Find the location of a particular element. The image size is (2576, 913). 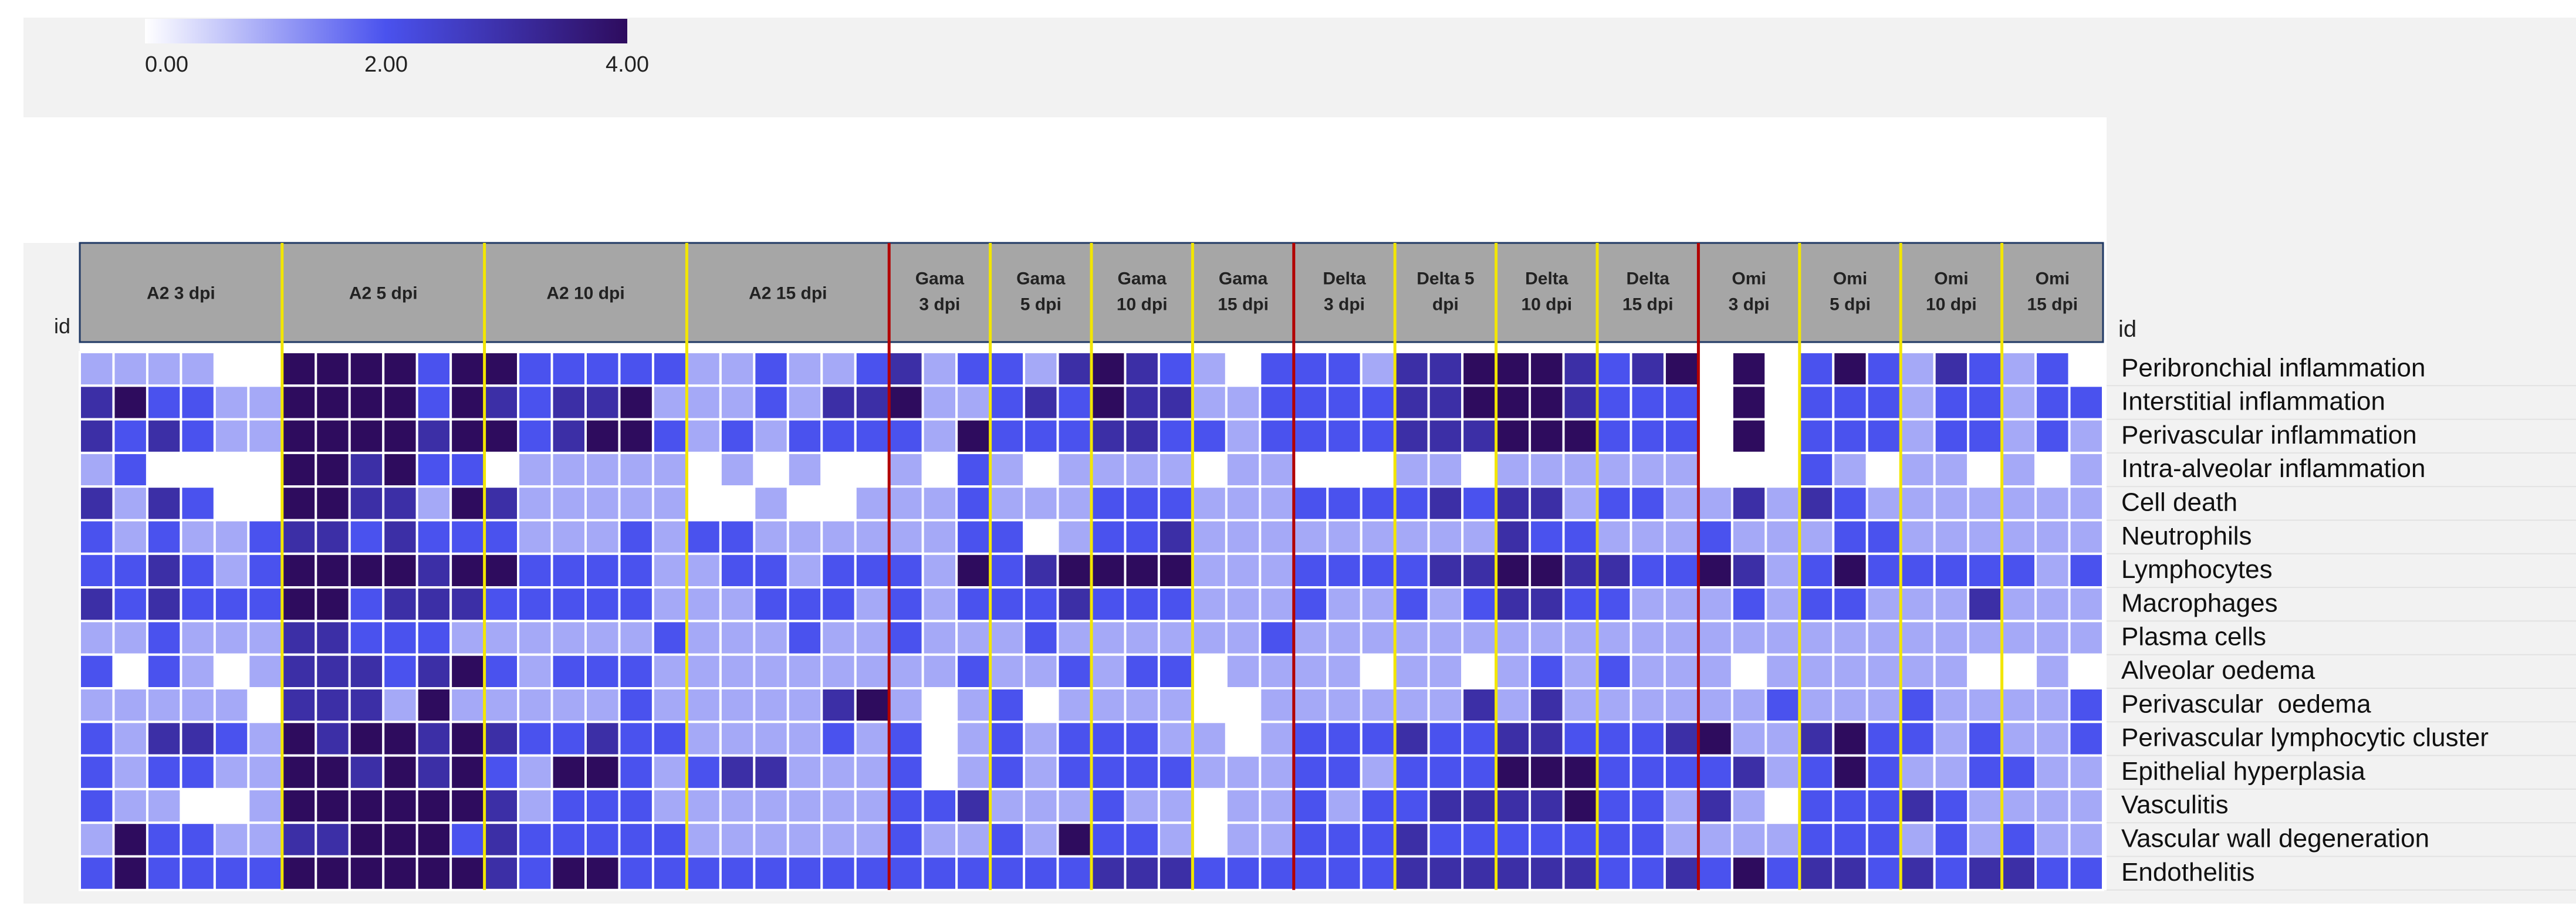

row-label: Perivascular lymphocytic cluster is located at coordinates (2305, 737).